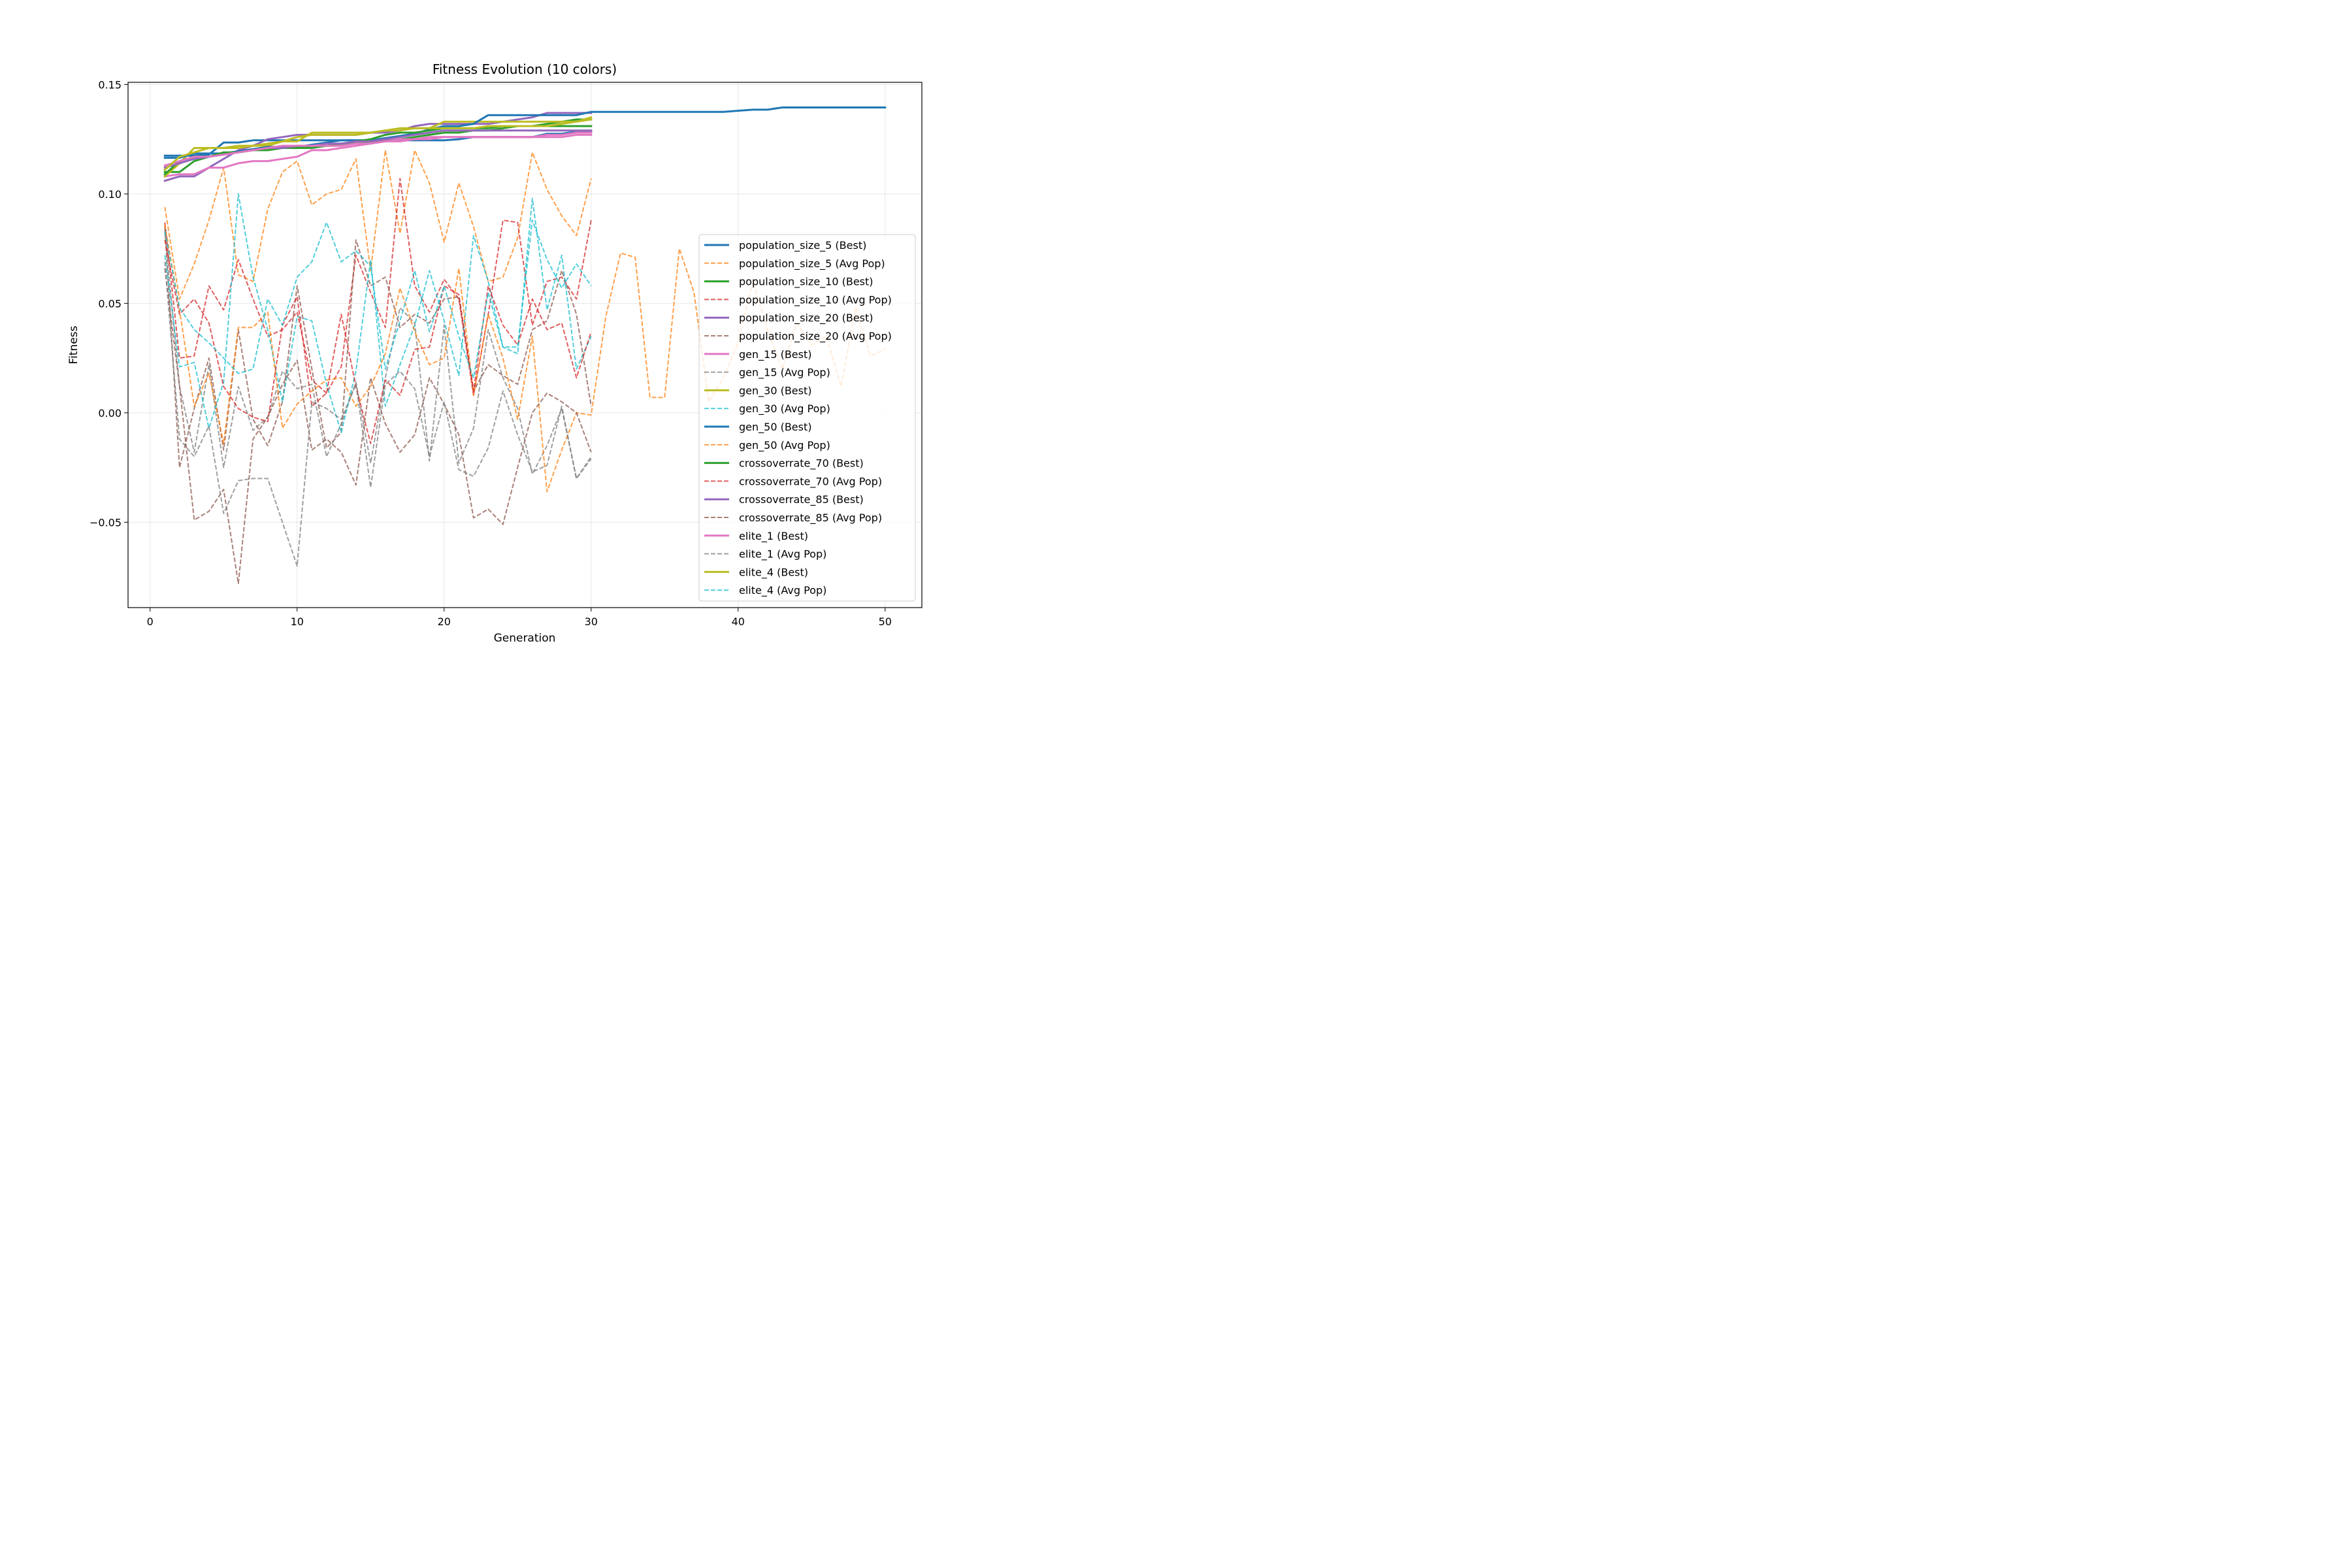  I want to click on legend-label-9: gen_30 (Avg Pop), so click(784, 409).